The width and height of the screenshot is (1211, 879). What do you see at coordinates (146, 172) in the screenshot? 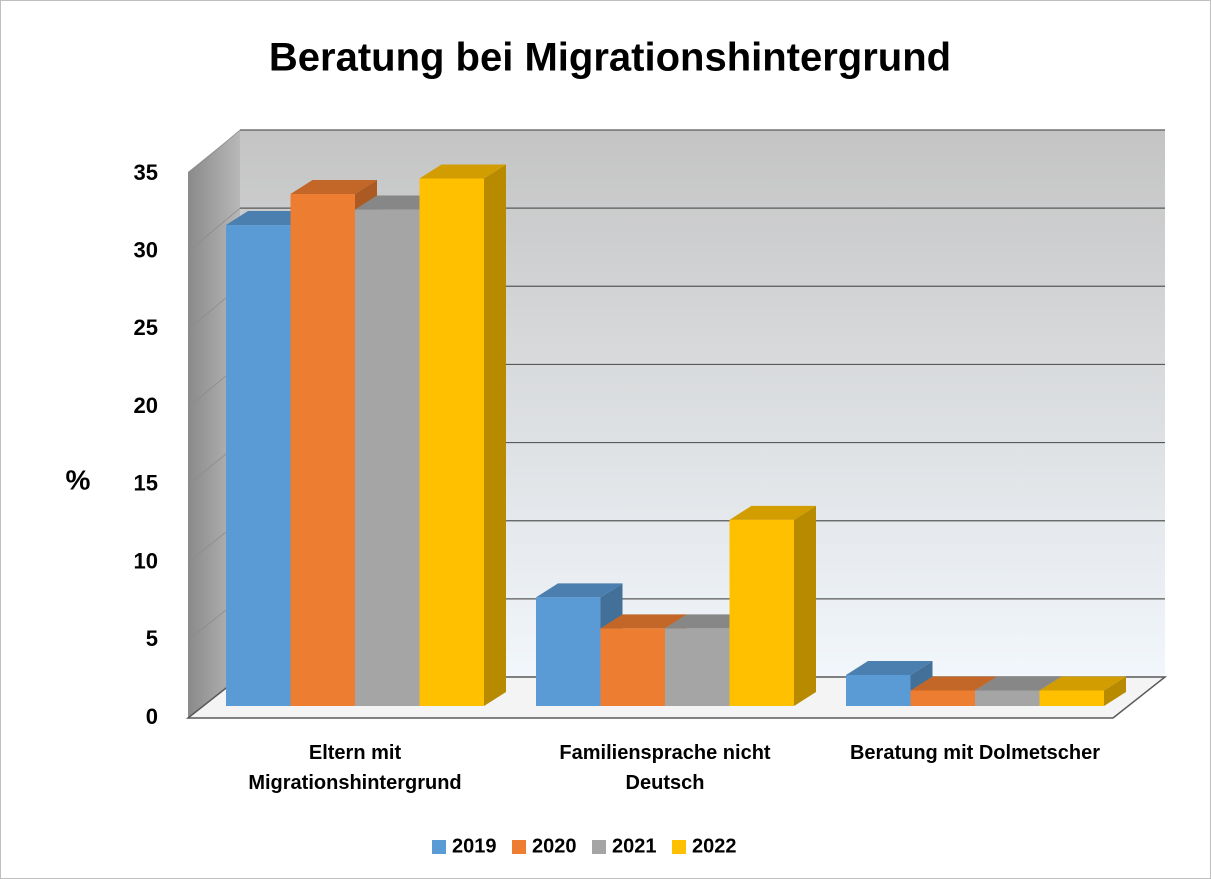
I see `y-tick-label: 35` at bounding box center [146, 172].